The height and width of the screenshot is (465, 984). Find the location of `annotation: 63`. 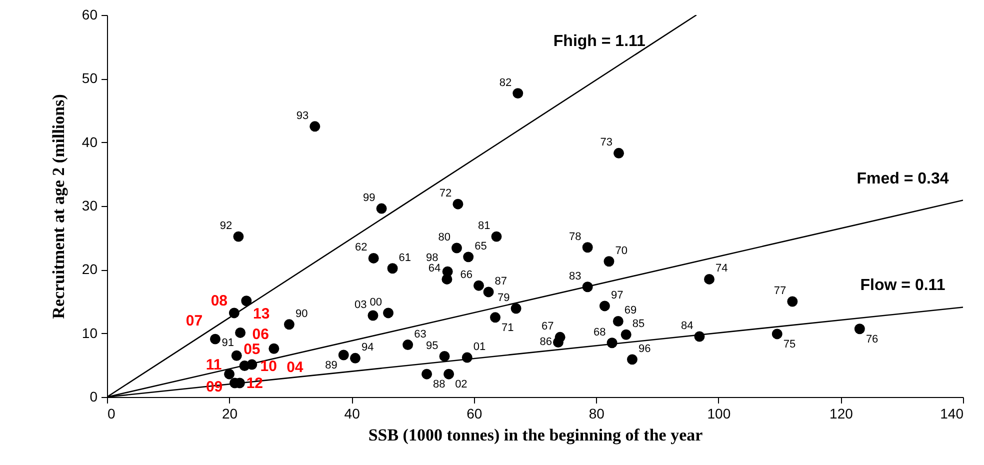

annotation: 63 is located at coordinates (420, 334).